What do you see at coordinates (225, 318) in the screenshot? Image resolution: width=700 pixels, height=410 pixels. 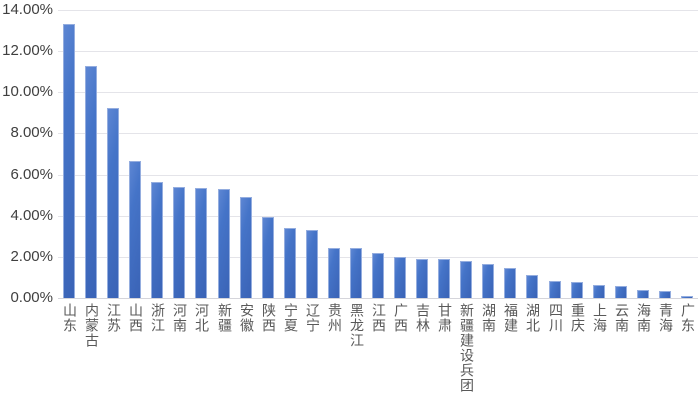 I see `x-category-label: 新疆` at bounding box center [225, 318].